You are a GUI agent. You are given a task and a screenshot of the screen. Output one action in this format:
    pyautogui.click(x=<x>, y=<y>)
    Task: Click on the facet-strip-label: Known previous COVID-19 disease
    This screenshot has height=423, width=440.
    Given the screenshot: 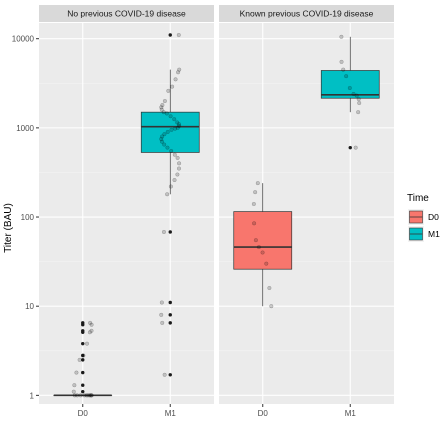 What is the action you would take?
    pyautogui.click(x=307, y=14)
    